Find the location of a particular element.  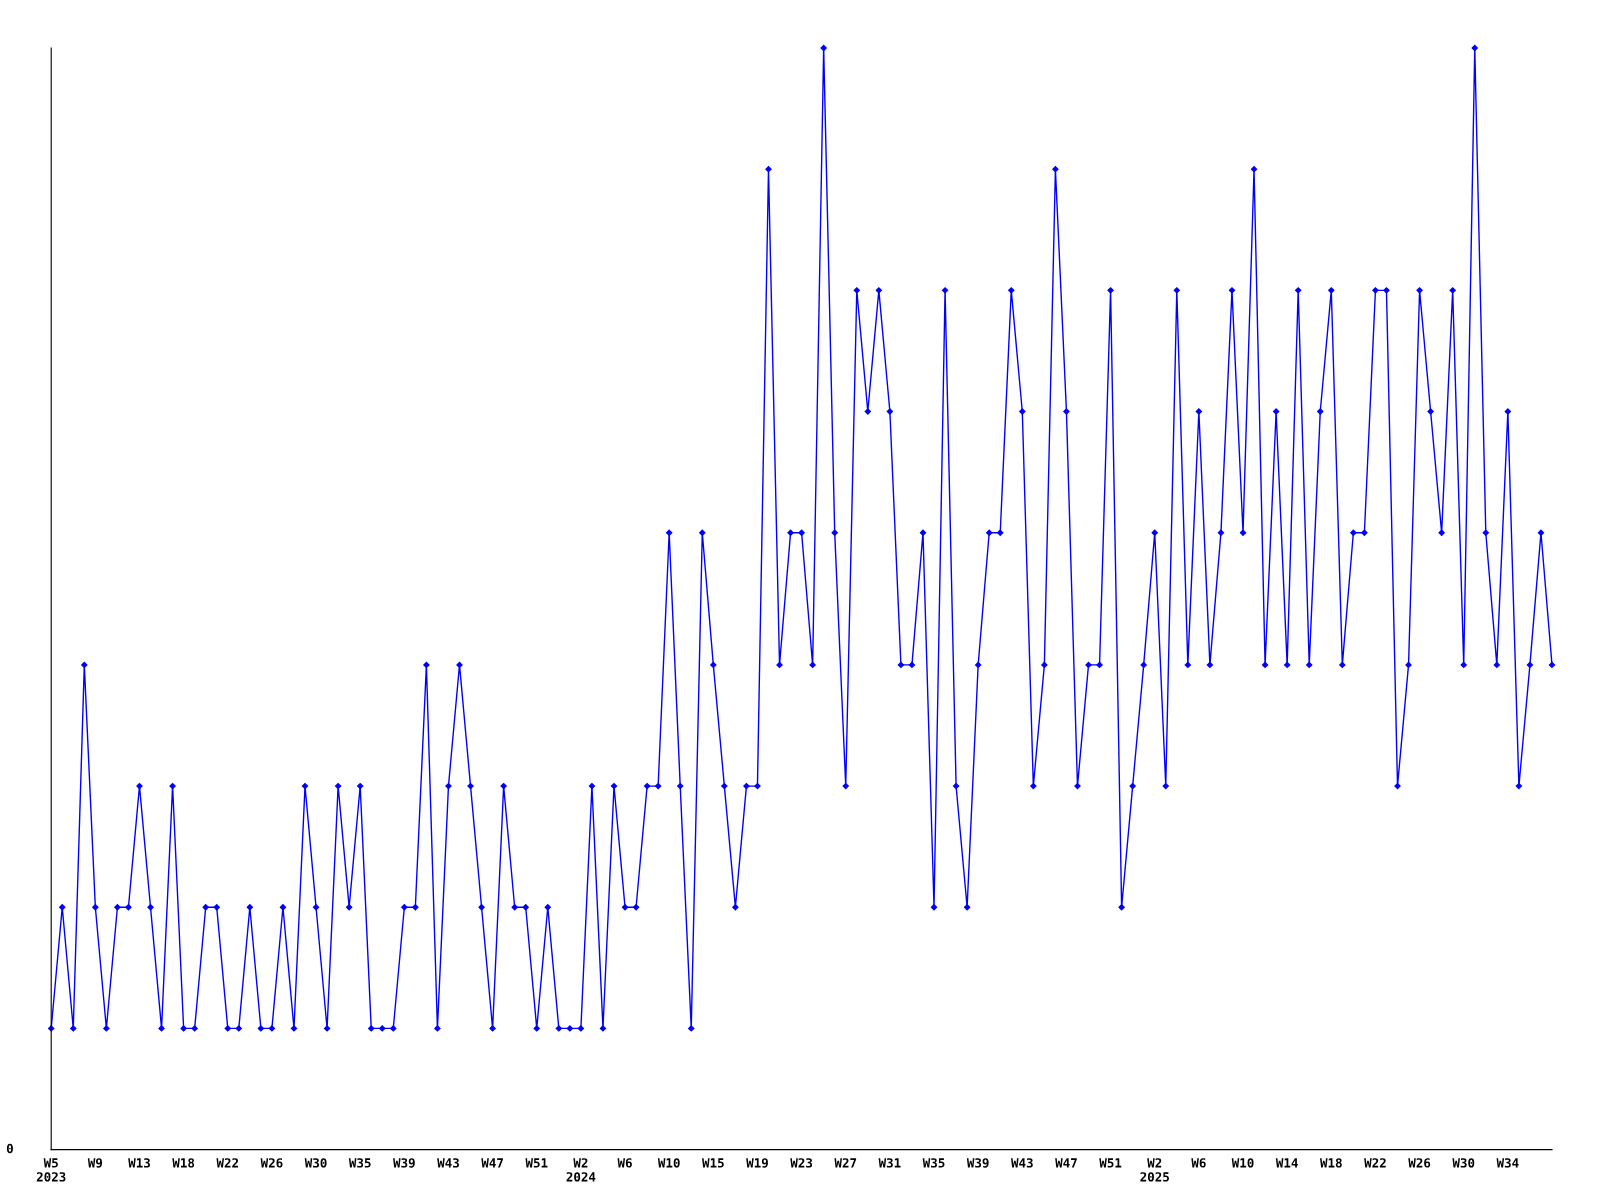

x-tick-label: W19 is located at coordinates (757, 1163).